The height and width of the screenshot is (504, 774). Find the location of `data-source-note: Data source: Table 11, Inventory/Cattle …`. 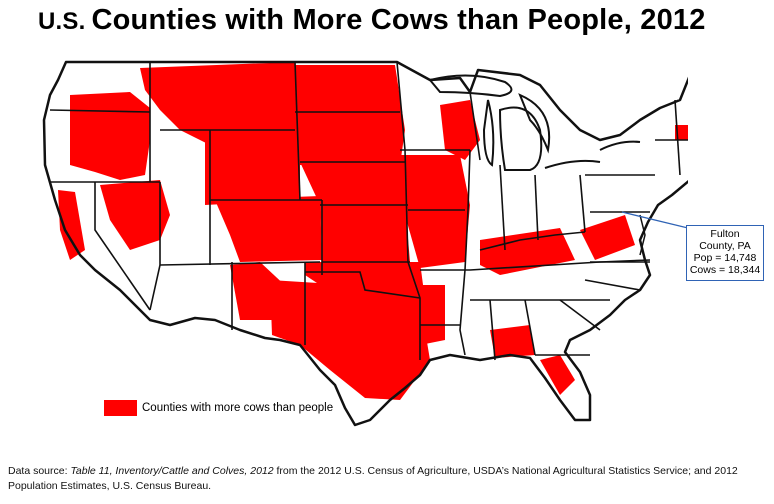

data-source-note: Data source: Table 11, Inventory/Cattle … is located at coordinates (388, 479).